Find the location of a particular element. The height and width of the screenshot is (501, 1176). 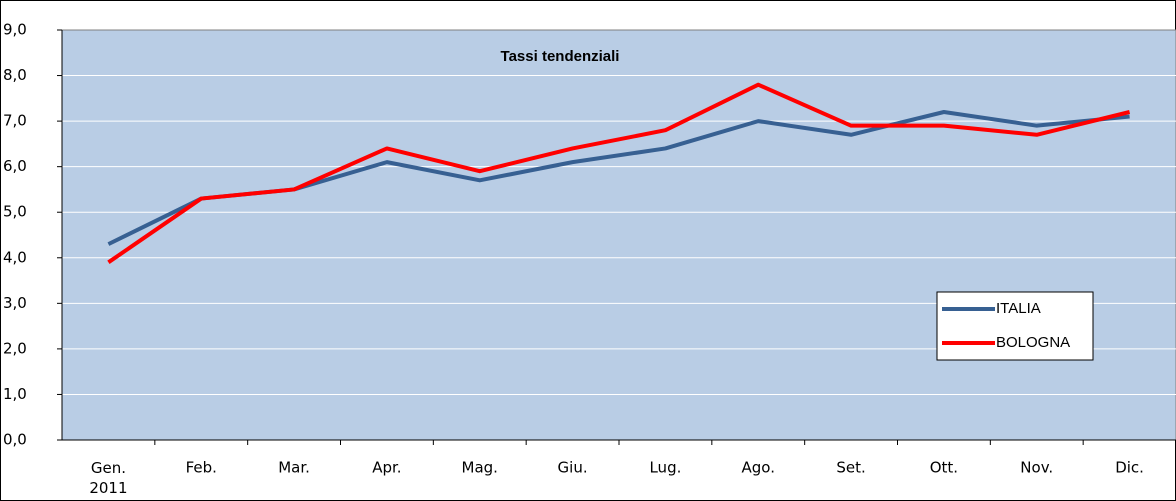

y-tick-label: 2,0 is located at coordinates (15, 348).